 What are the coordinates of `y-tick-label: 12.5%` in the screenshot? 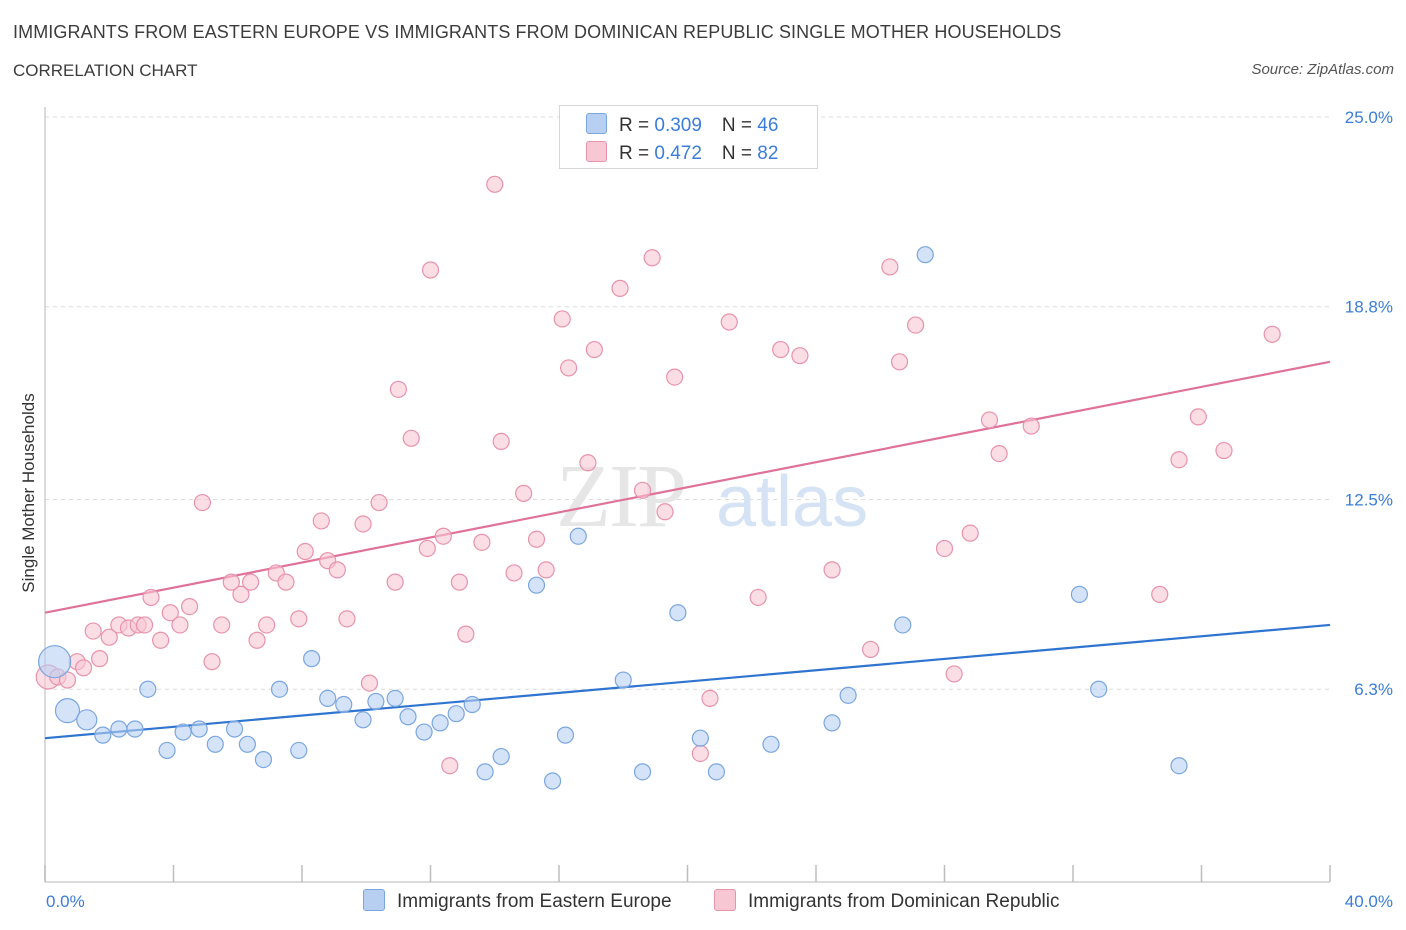 It's located at (1369, 500).